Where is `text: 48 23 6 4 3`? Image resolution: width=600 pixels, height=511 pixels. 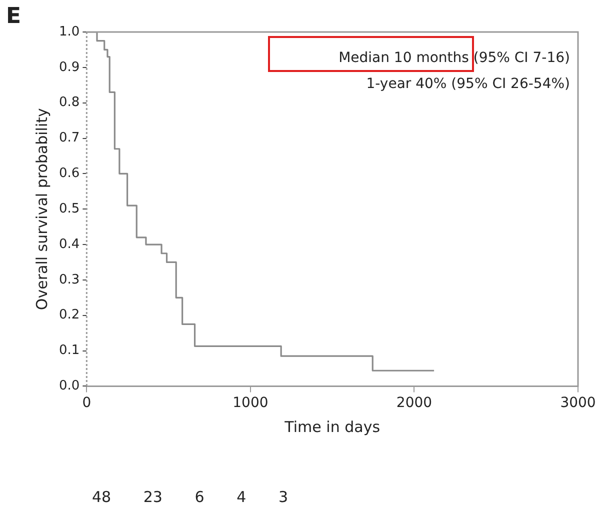 text: 48 23 6 4 3 is located at coordinates (190, 497).